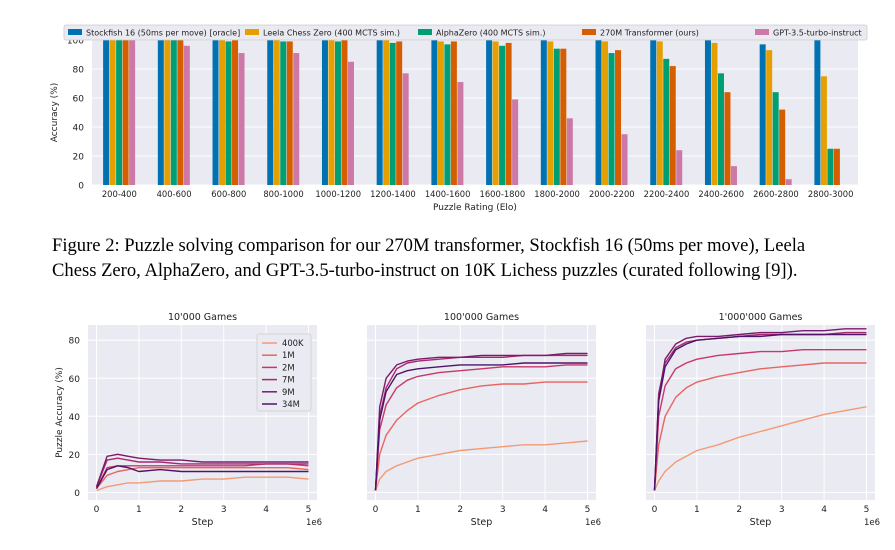  I want to click on x-tick-label: 2800-3000, so click(831, 194).